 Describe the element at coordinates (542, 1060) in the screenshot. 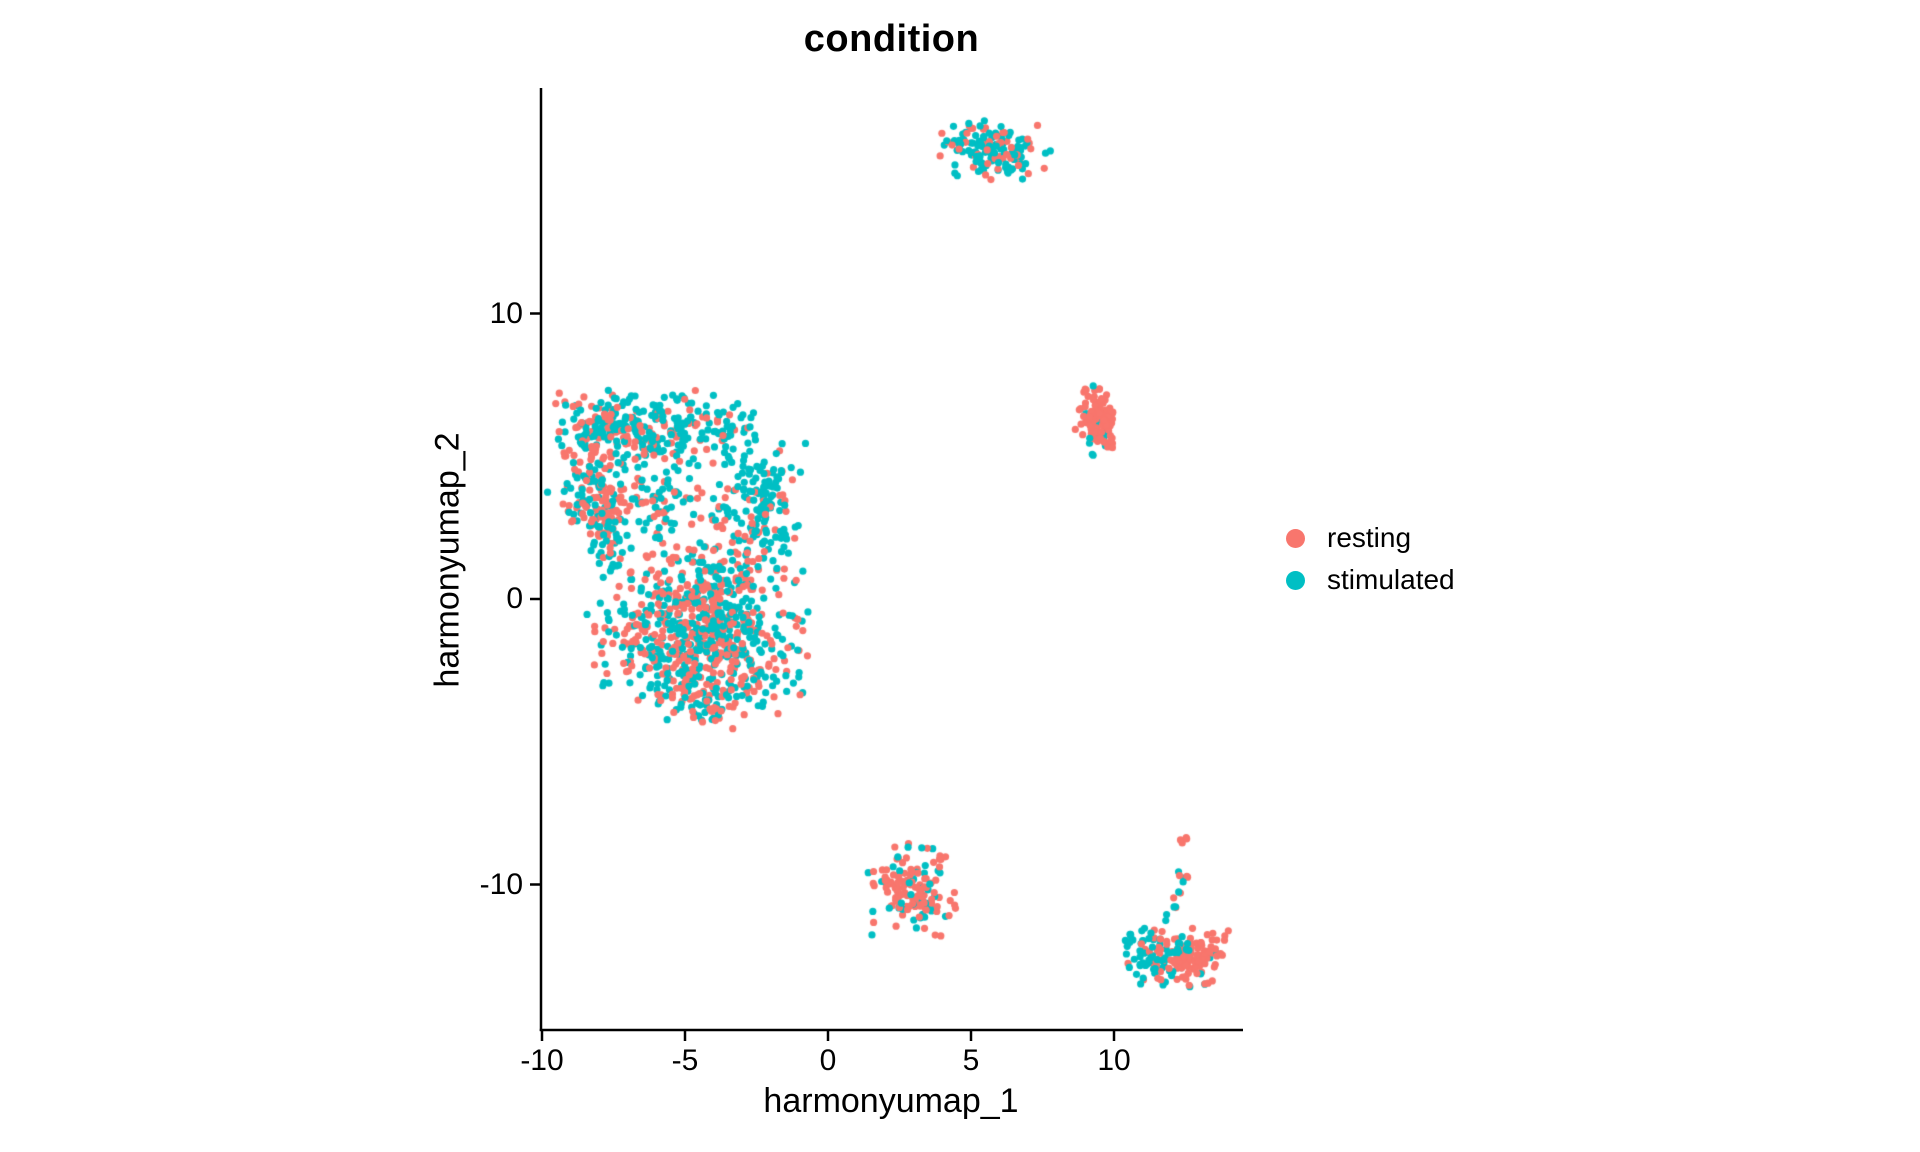

I see `x-tick-label: -10` at that location.